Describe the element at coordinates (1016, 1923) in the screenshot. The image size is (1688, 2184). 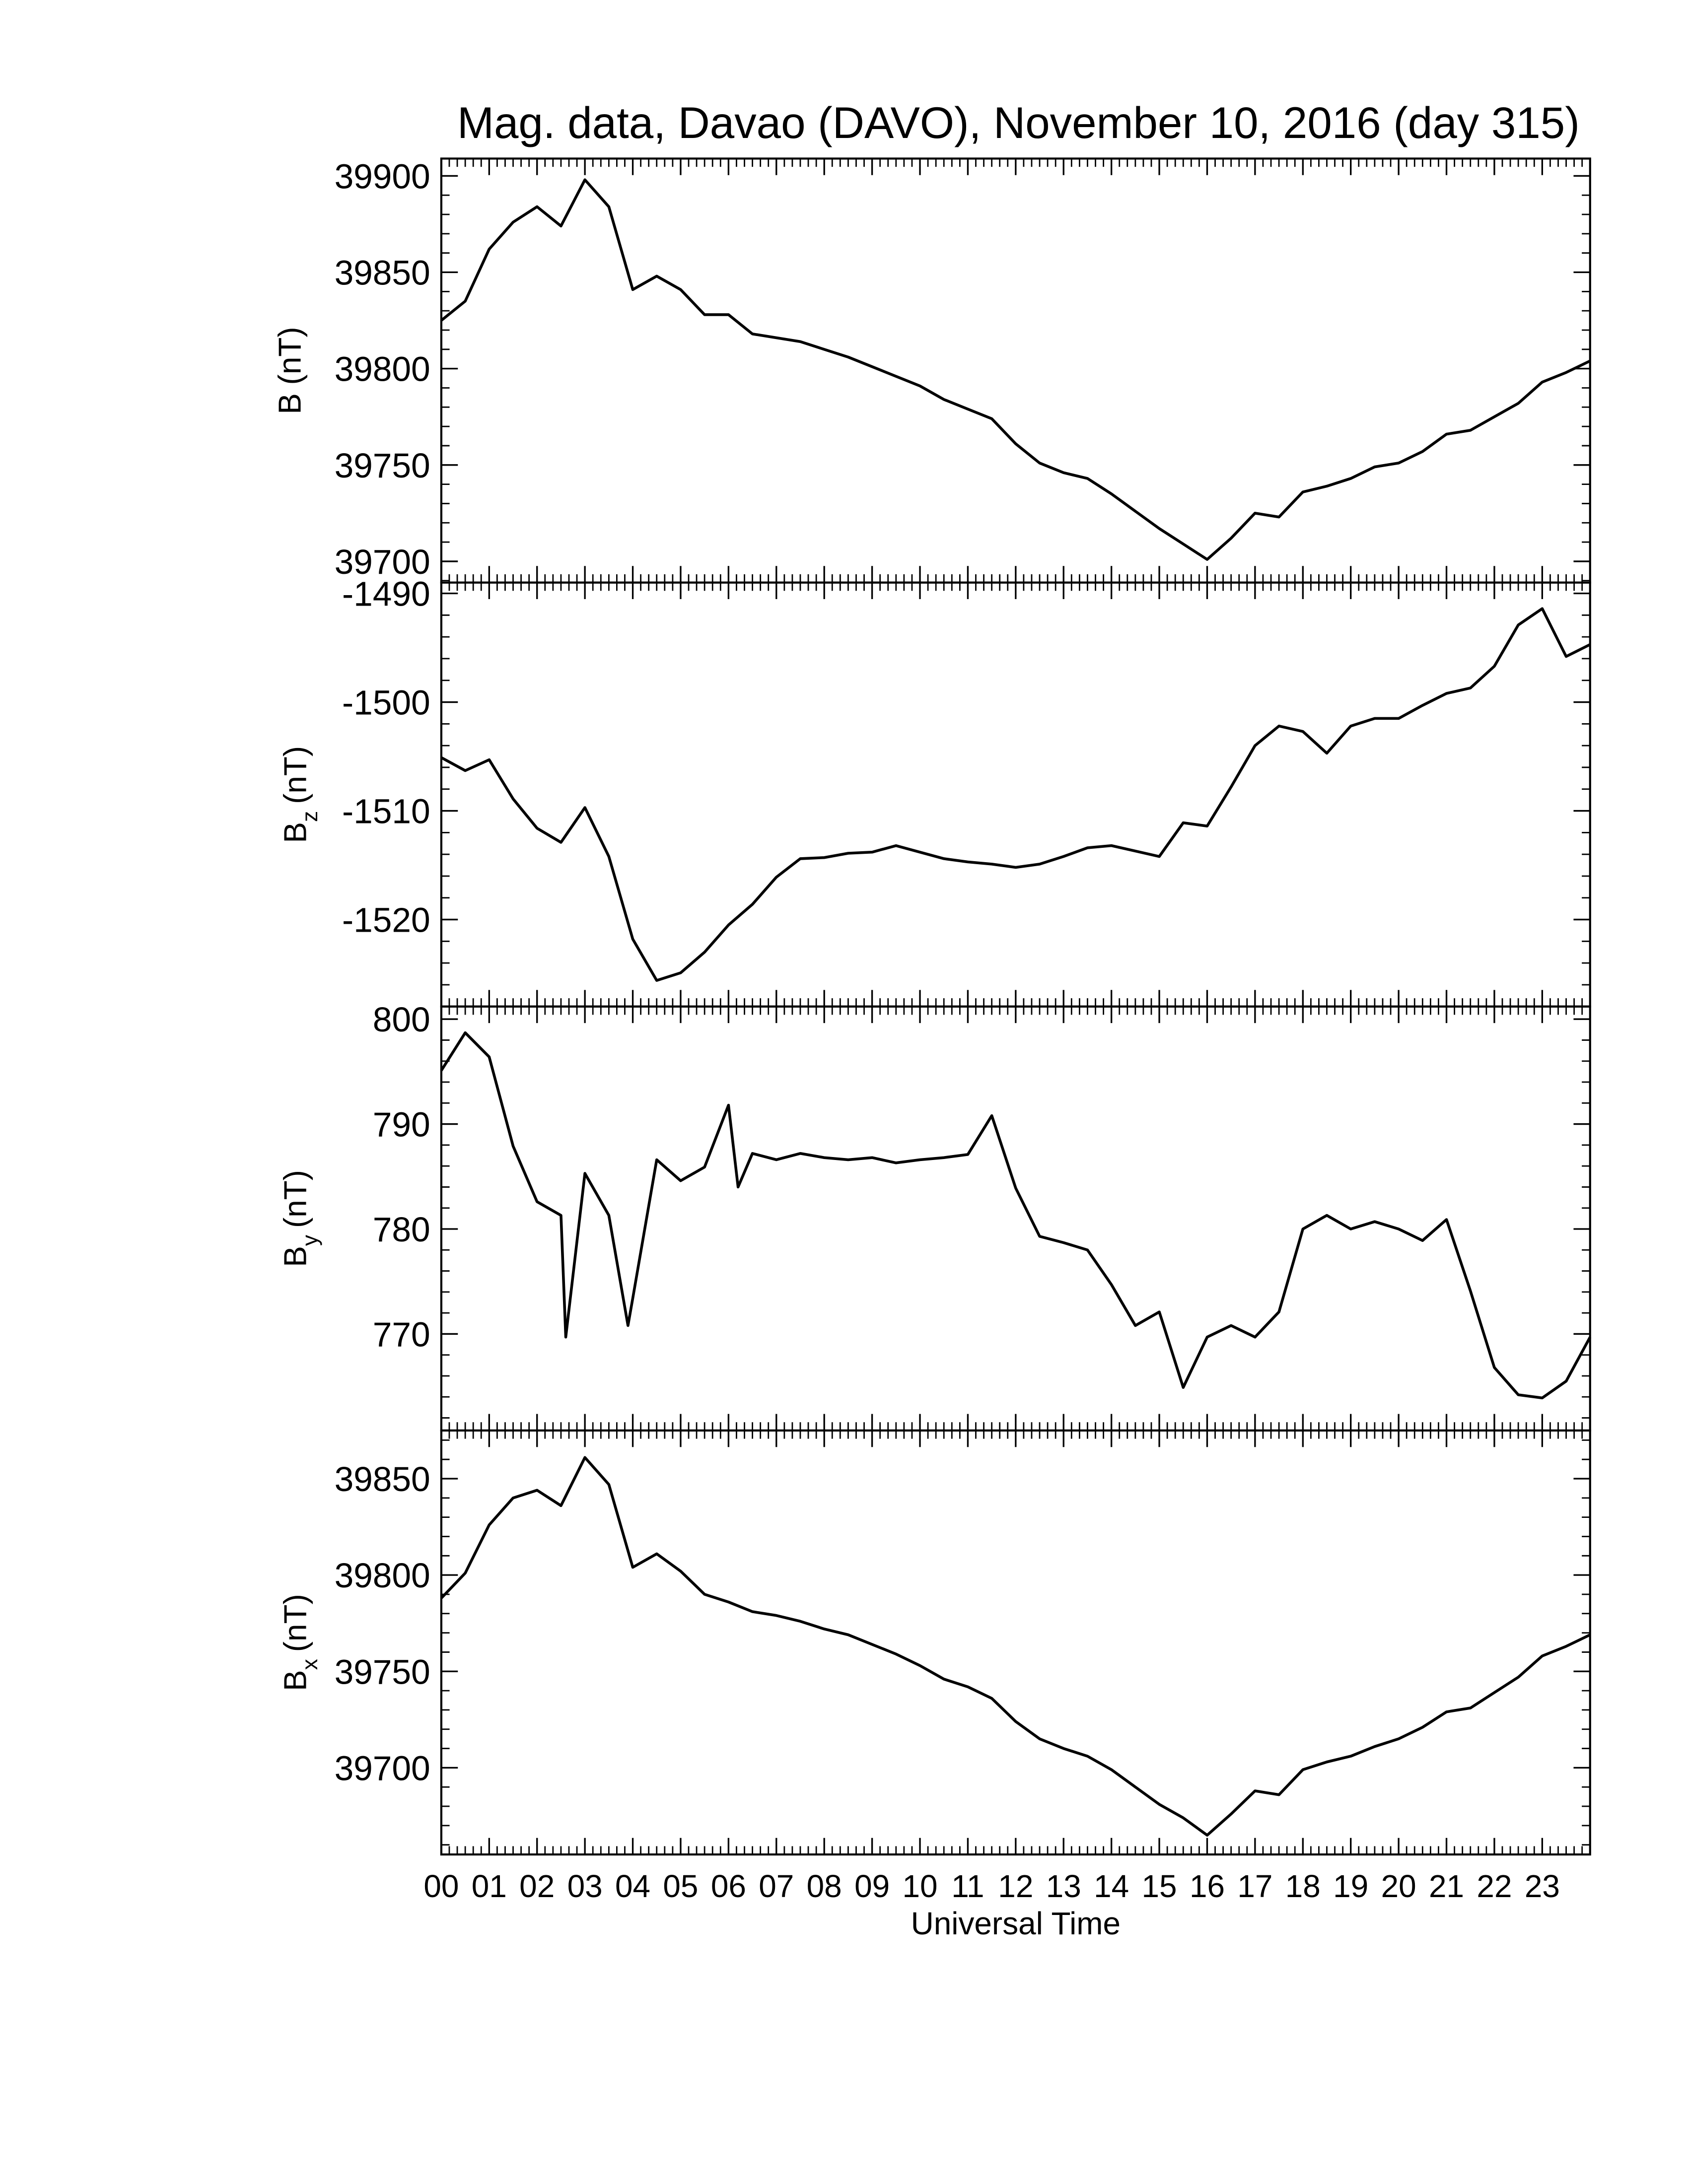
I see `x-axis-label: Universal Time` at that location.